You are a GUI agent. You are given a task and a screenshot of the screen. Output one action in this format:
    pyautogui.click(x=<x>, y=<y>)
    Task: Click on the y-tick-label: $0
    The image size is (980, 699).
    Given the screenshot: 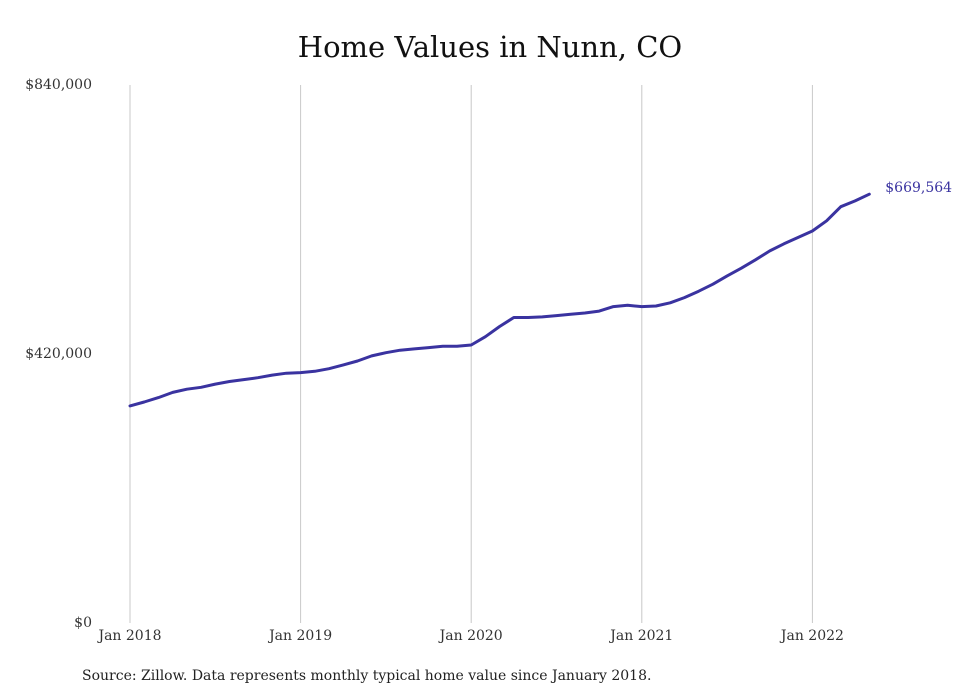 What is the action you would take?
    pyautogui.click(x=83, y=623)
    